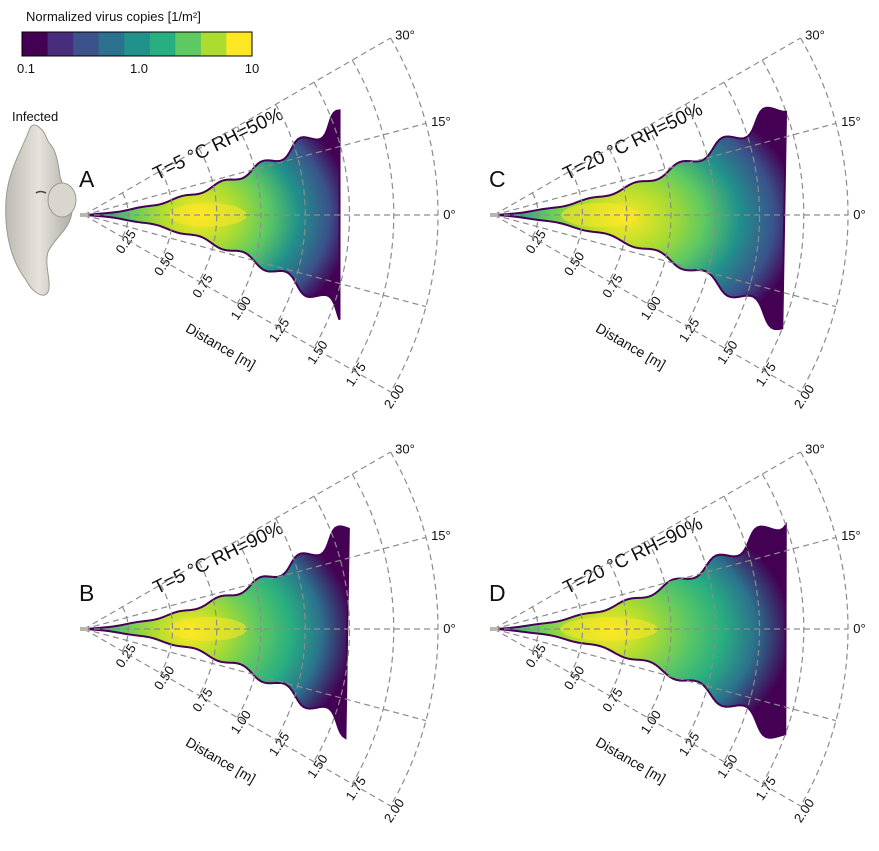  What do you see at coordinates (497, 179) in the screenshot?
I see `panel-label-c: C` at bounding box center [497, 179].